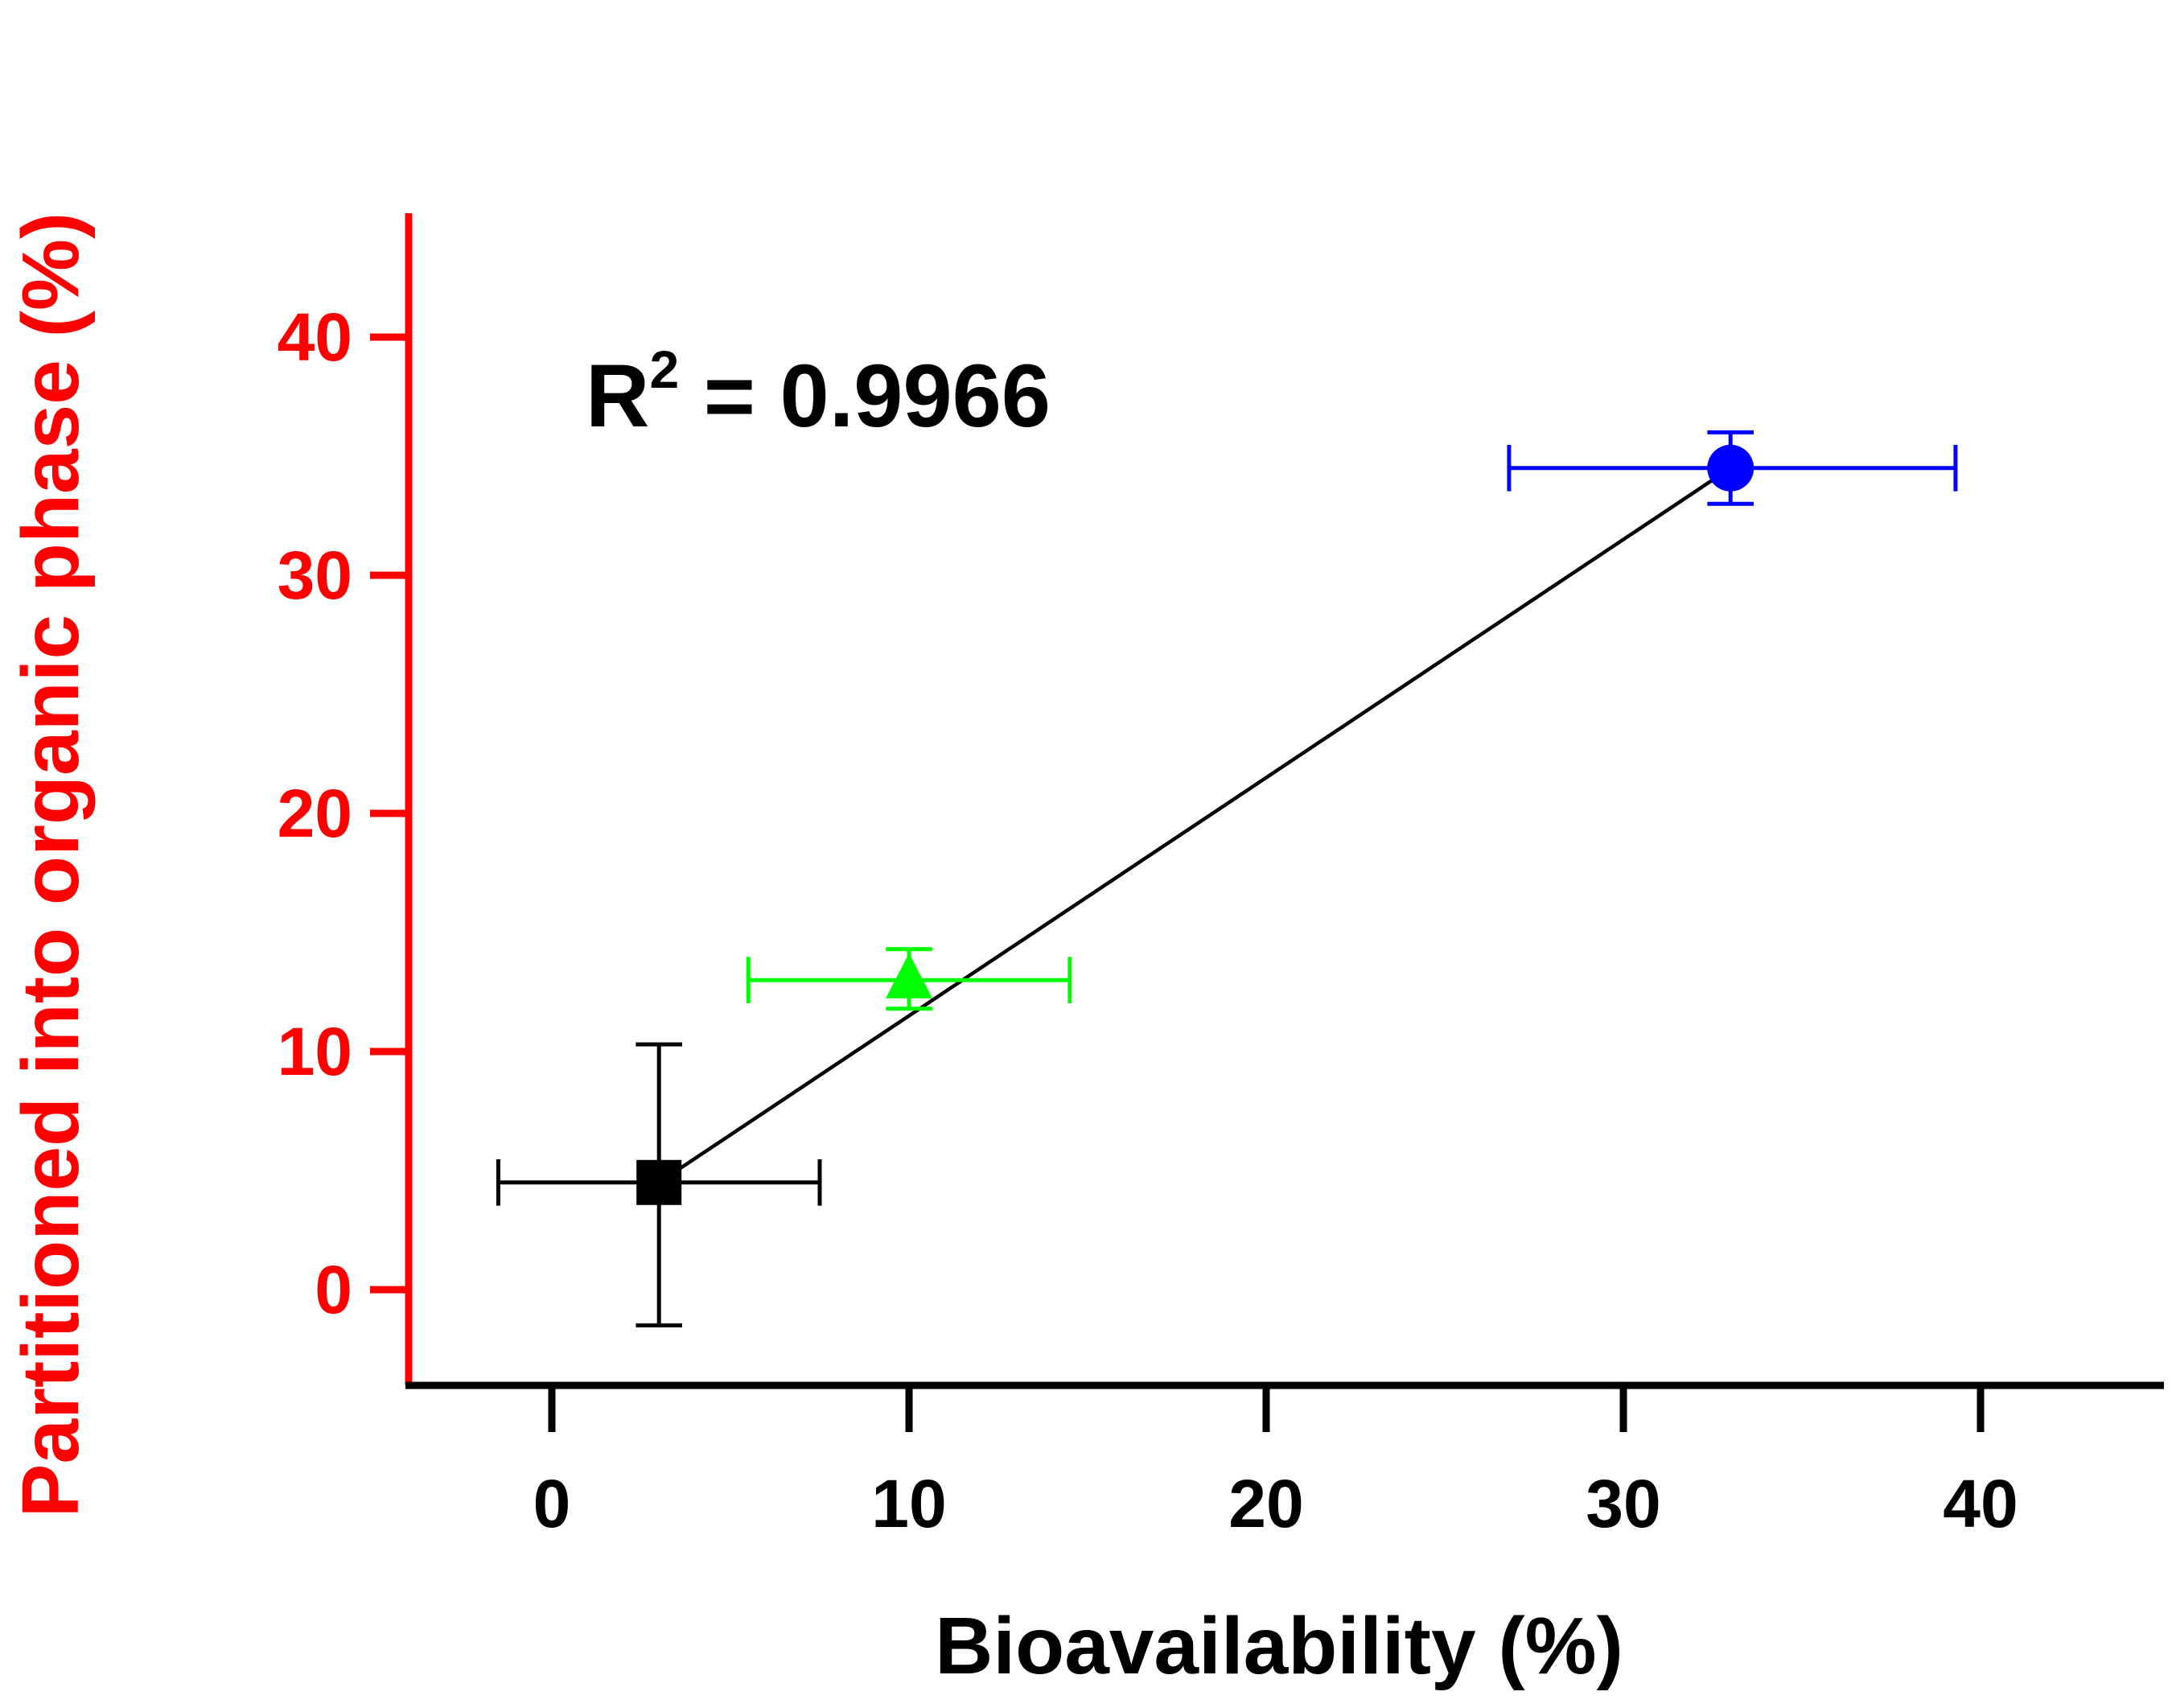  Describe the element at coordinates (1730, 468) in the screenshot. I see `data-point-circle` at that location.